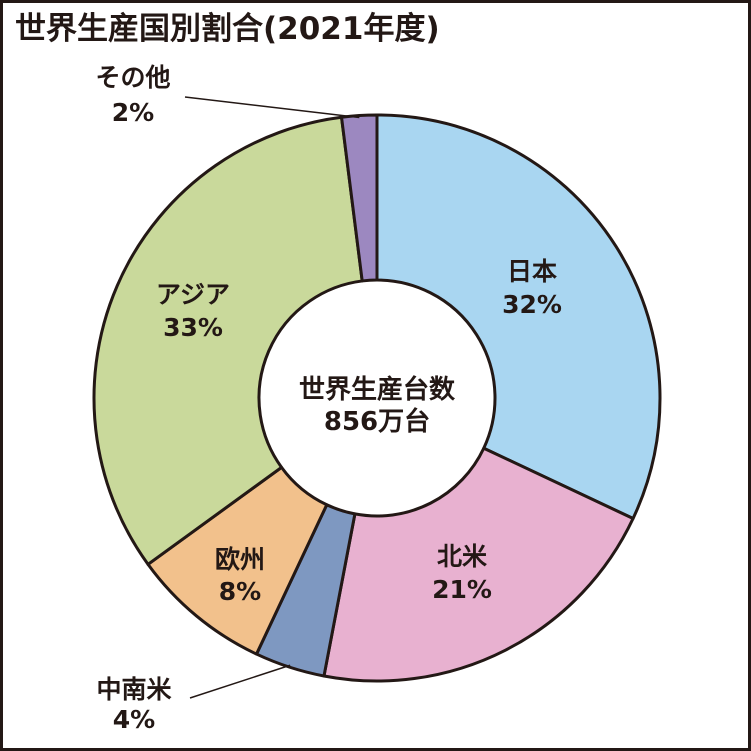  What do you see at coordinates (272, 107) in the screenshot?
I see `leader-line-other` at bounding box center [272, 107].